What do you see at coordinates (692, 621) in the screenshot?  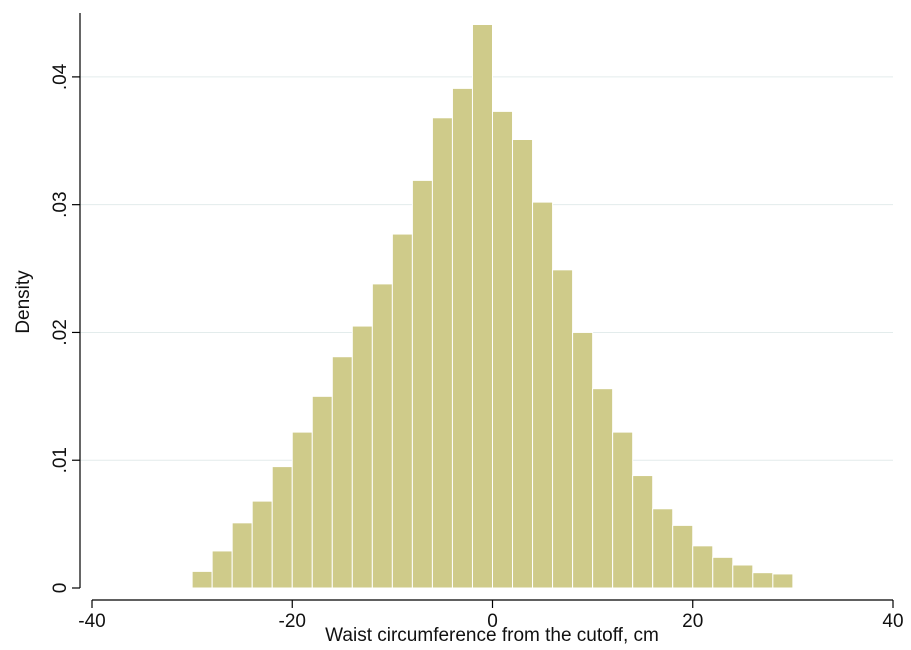 I see `x-tick-label: 20` at bounding box center [692, 621].